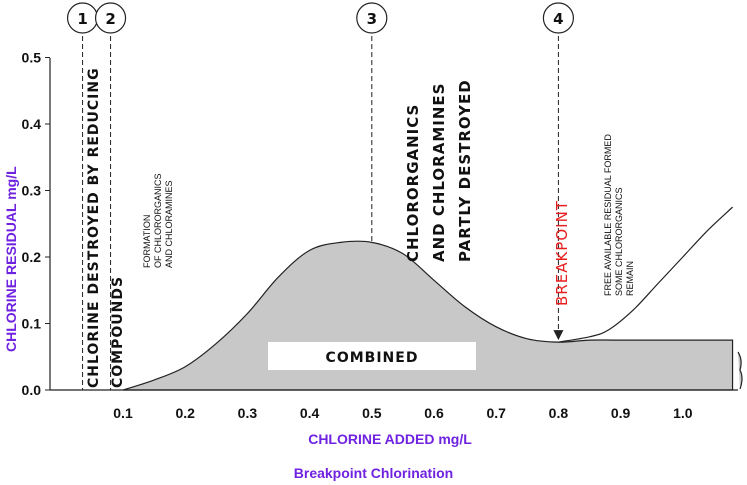 The height and width of the screenshot is (485, 747). I want to click on marker-3-circle, so click(372, 18).